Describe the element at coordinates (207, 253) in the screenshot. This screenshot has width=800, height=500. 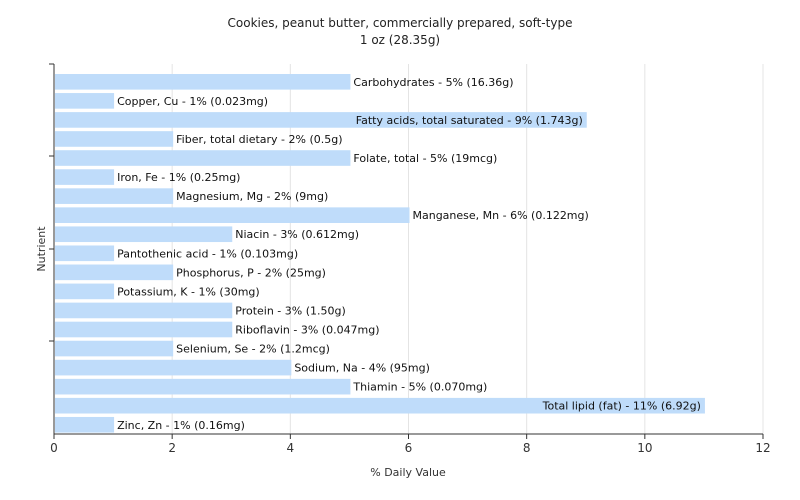
I see `bar-label: Pantothenic acid - 1% (0.103mg)` at that location.